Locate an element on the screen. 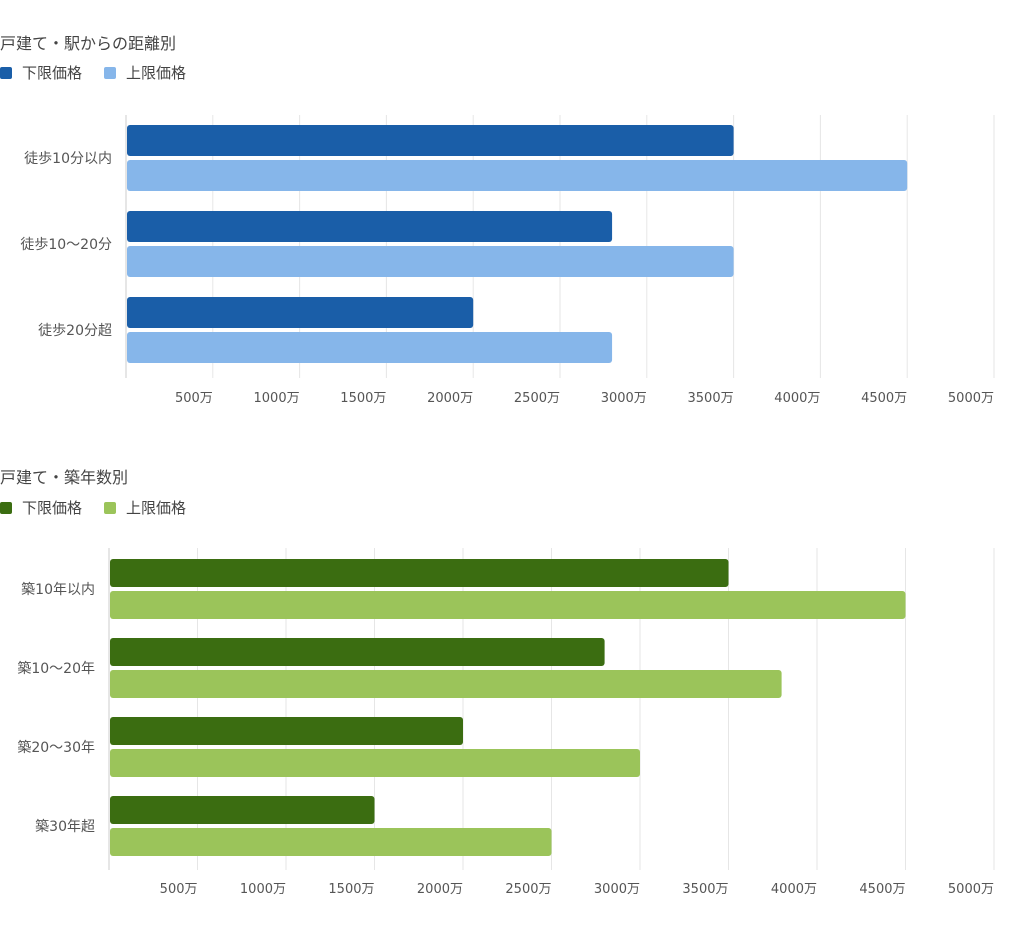 The width and height of the screenshot is (1024, 927). legend-distance: 下限価格 上限価格 is located at coordinates (104, 72).